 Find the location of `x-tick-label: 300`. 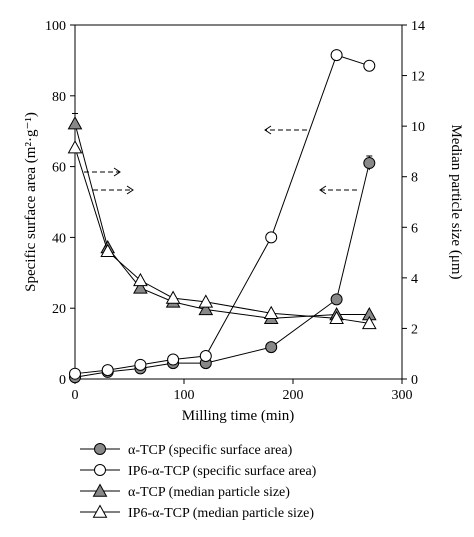

x-tick-label: 300 is located at coordinates (402, 395).